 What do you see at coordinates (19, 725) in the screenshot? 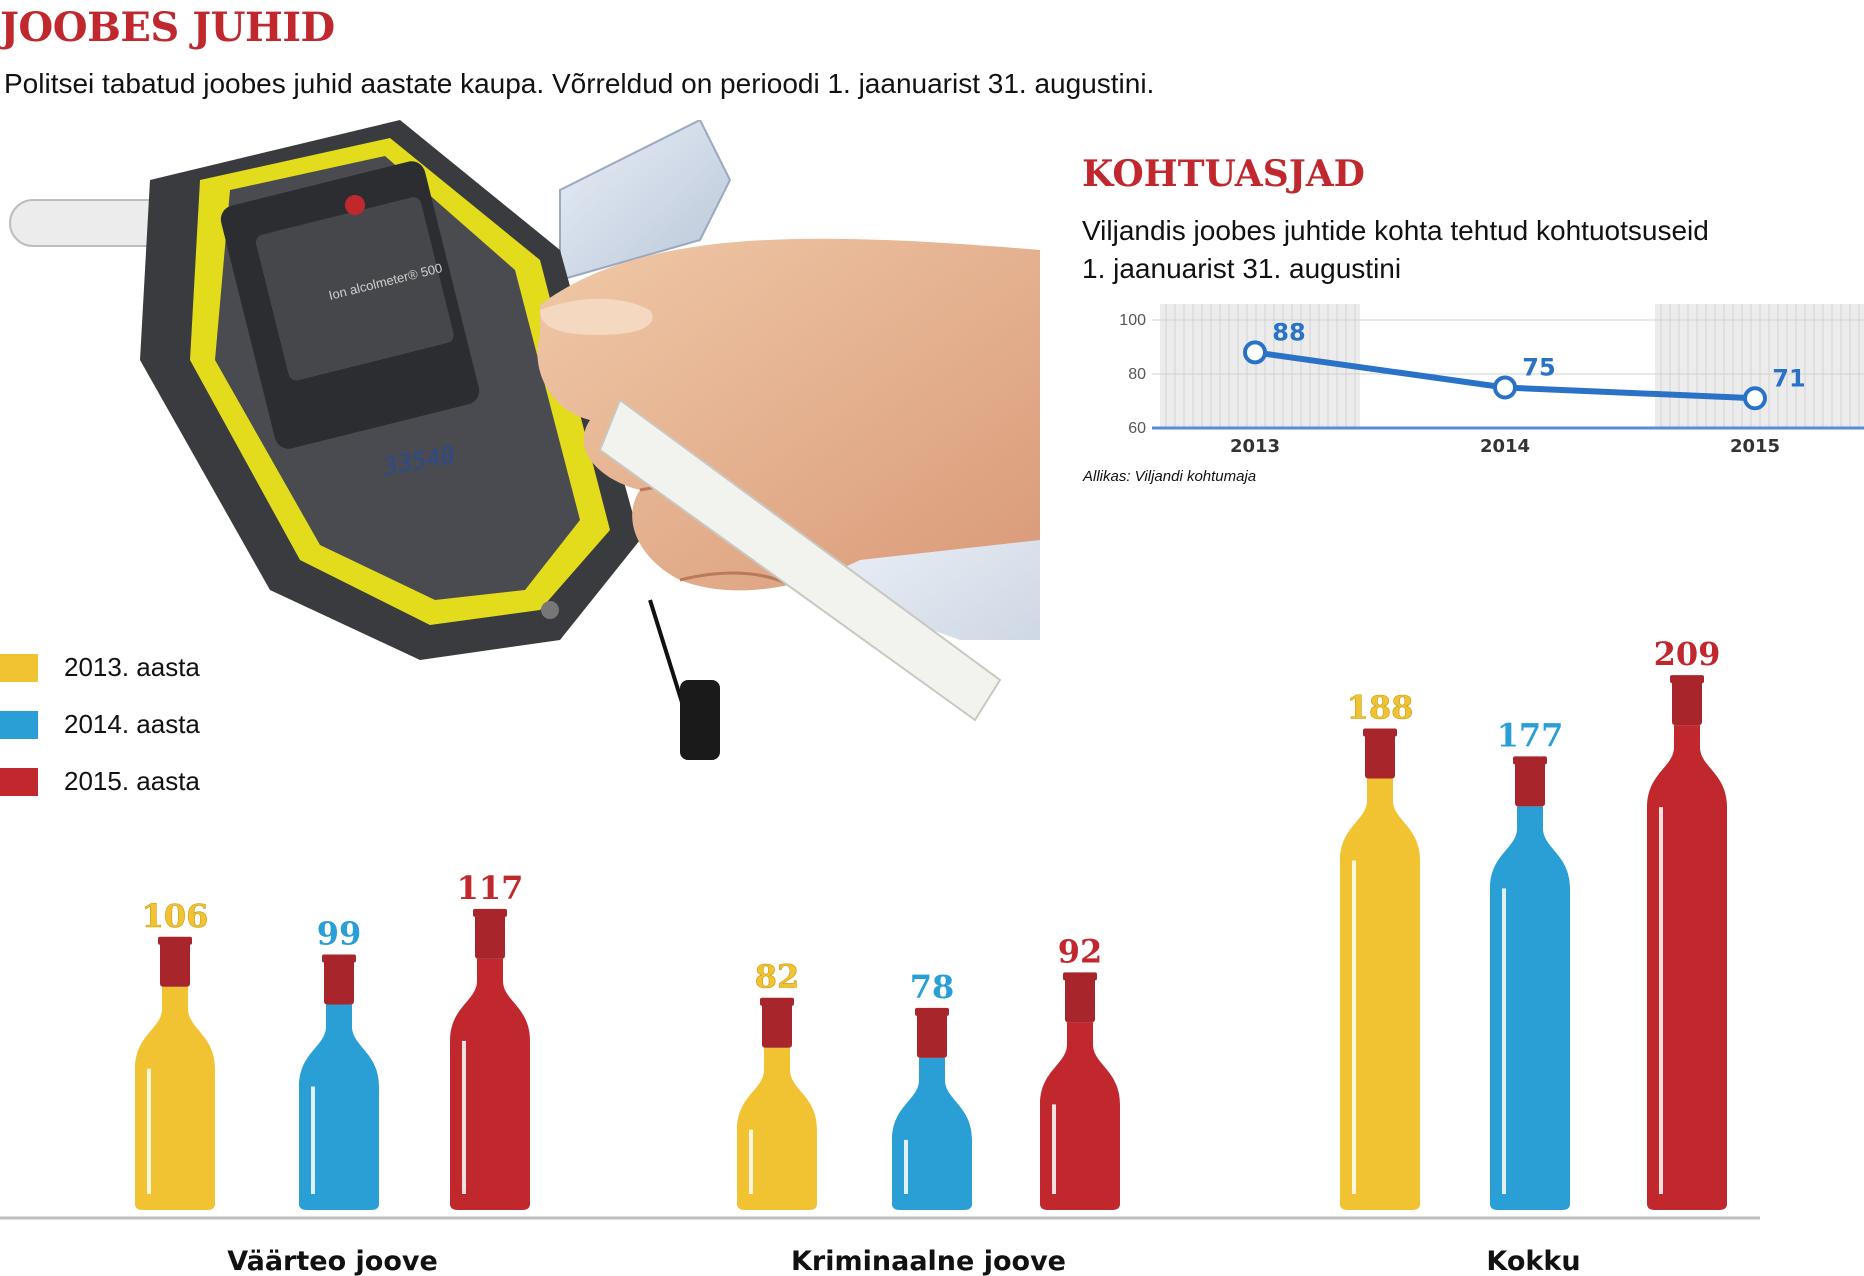
I see `legend-swatch-2014` at bounding box center [19, 725].